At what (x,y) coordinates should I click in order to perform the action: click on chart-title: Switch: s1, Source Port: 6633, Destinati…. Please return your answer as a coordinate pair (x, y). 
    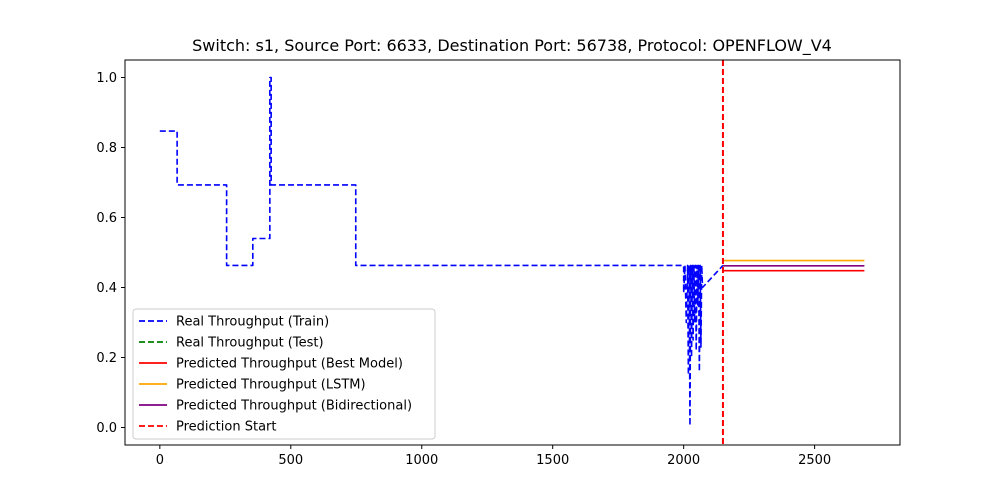
    Looking at the image, I should click on (512, 46).